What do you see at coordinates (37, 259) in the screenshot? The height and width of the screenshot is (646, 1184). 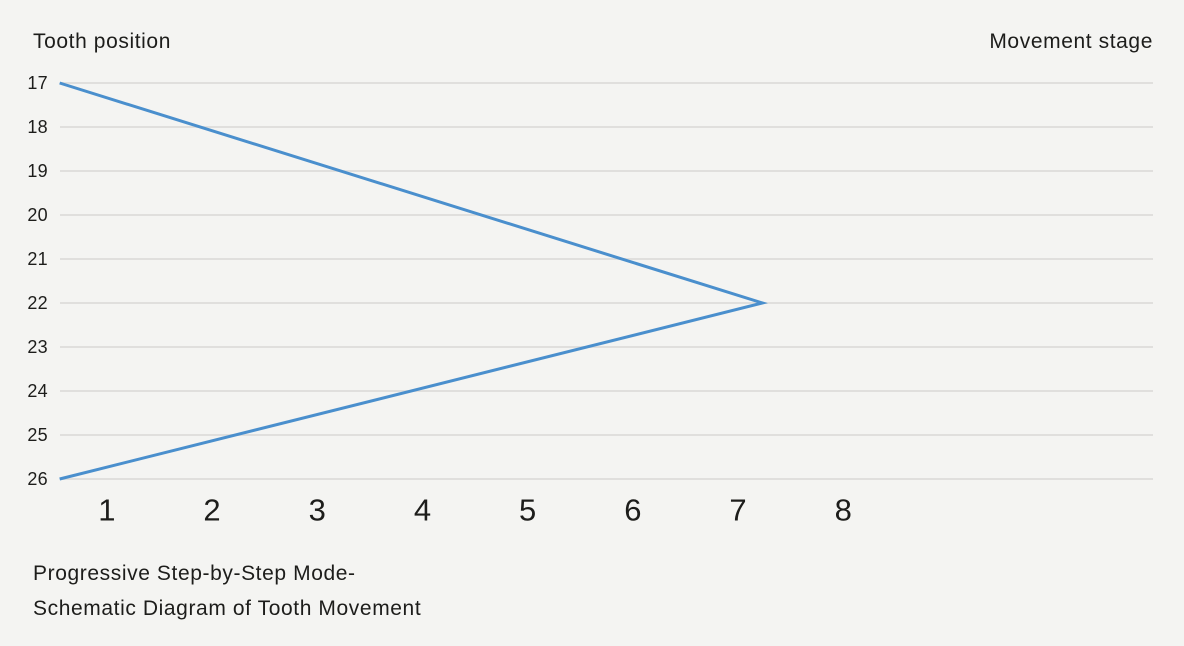 I see `y-tick-label-21: 21` at bounding box center [37, 259].